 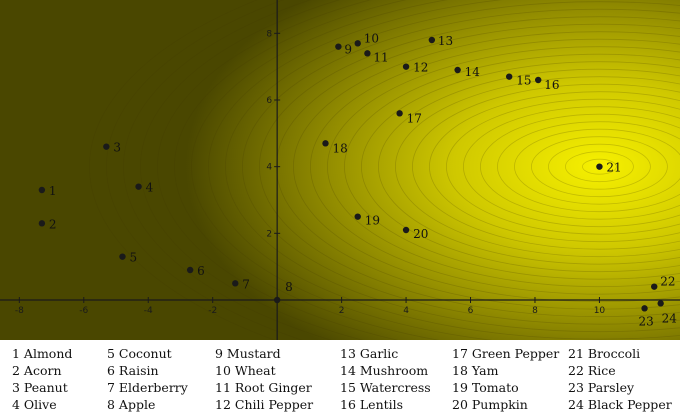 I want to click on legend-column-1: 1 Almond 2 Acorn 3 Peanut 4 Olive, so click(x=42, y=379).